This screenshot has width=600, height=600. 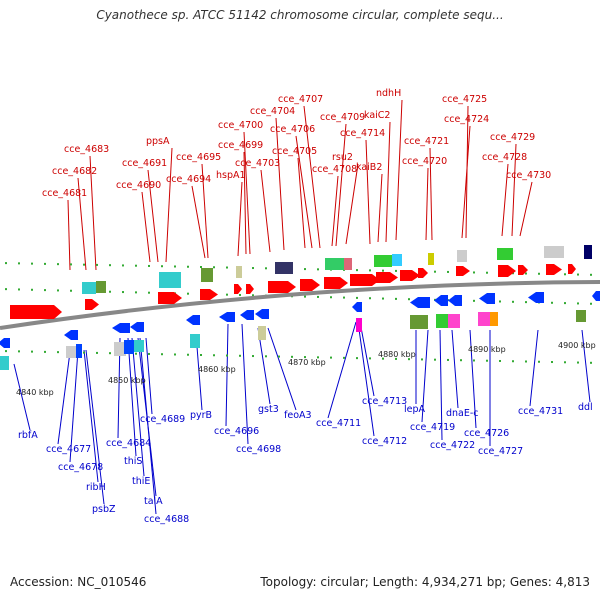 What do you see at coordinates (201, 415) in the screenshot?
I see `reverse-gene-label: pyrB` at bounding box center [201, 415].